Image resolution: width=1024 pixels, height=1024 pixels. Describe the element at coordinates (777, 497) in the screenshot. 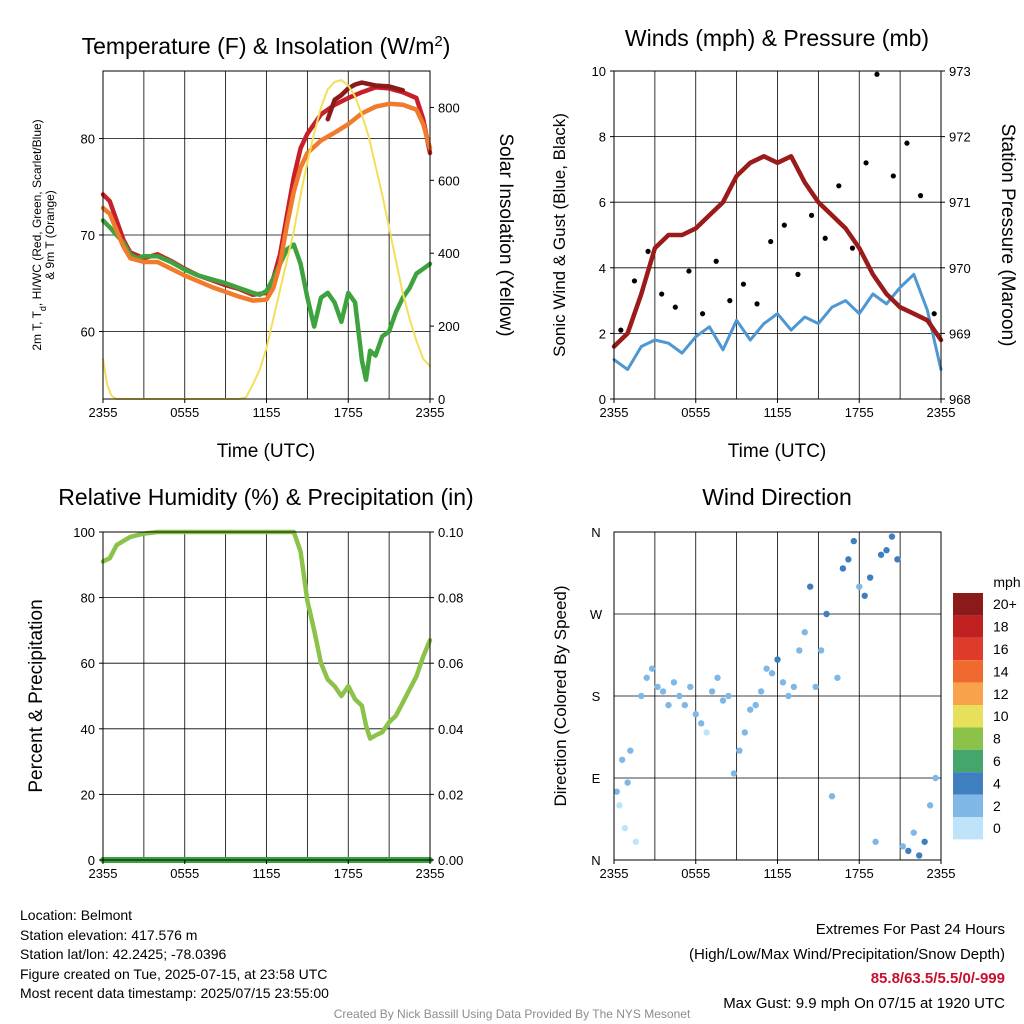

I see `wind-direction-title: Wind Direction` at that location.